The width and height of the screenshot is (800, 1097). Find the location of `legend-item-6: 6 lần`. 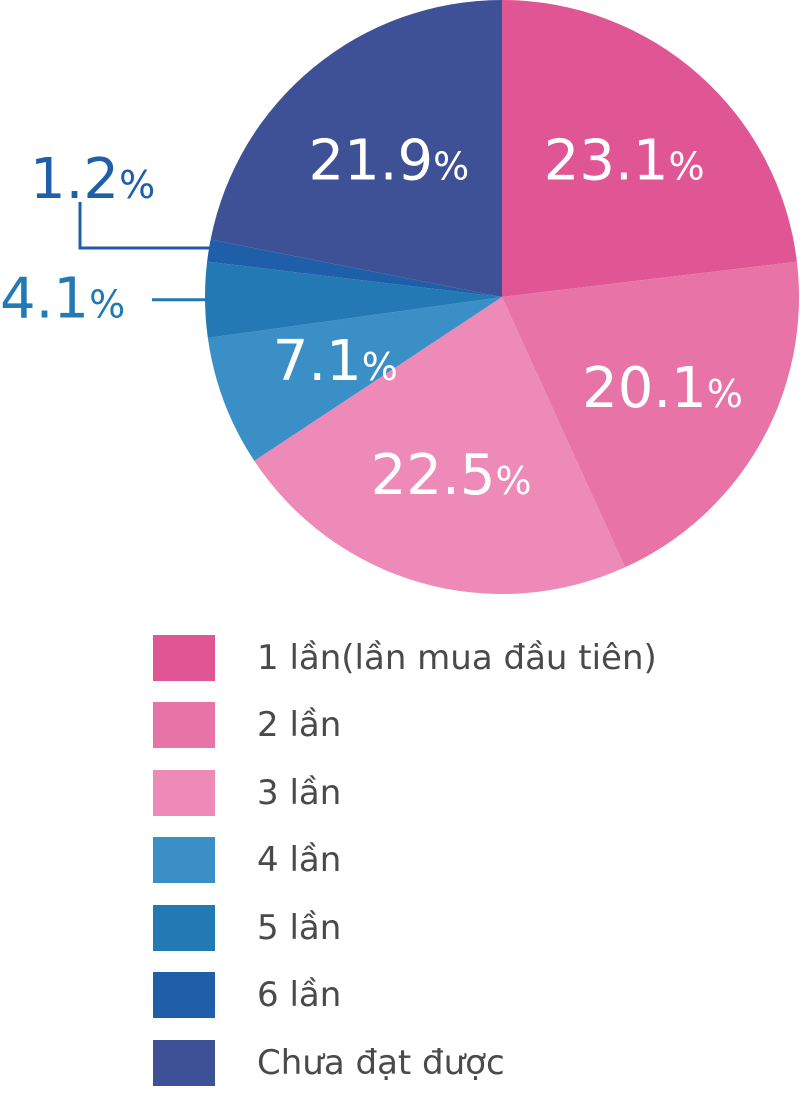

legend-item-6: 6 lần is located at coordinates (405, 996).